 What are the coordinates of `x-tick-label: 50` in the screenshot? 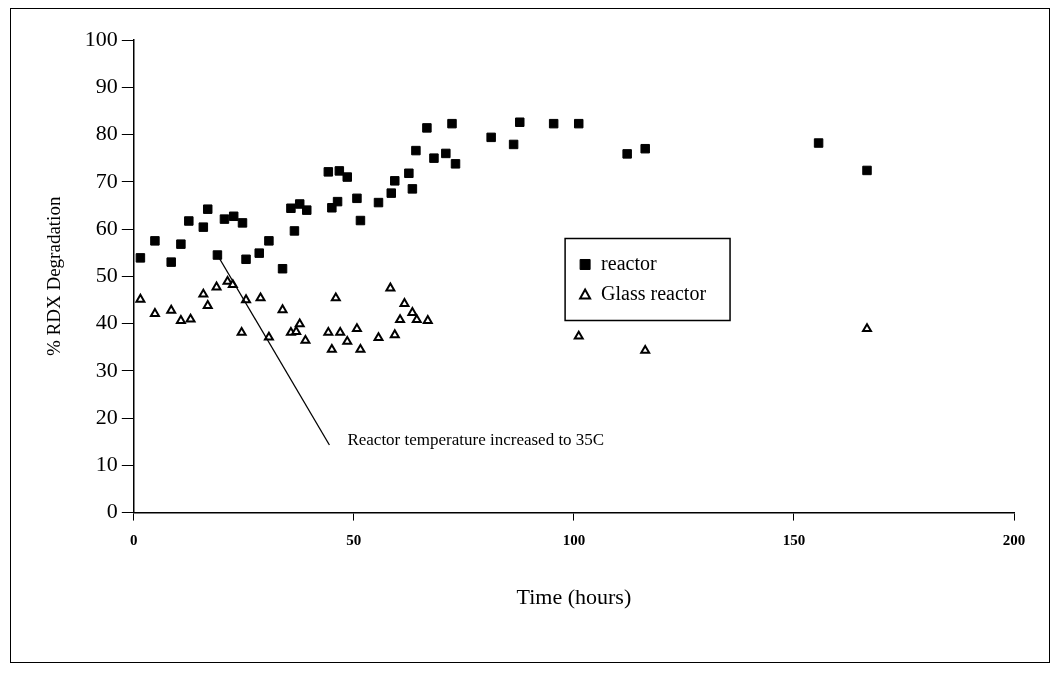 It's located at (354, 540).